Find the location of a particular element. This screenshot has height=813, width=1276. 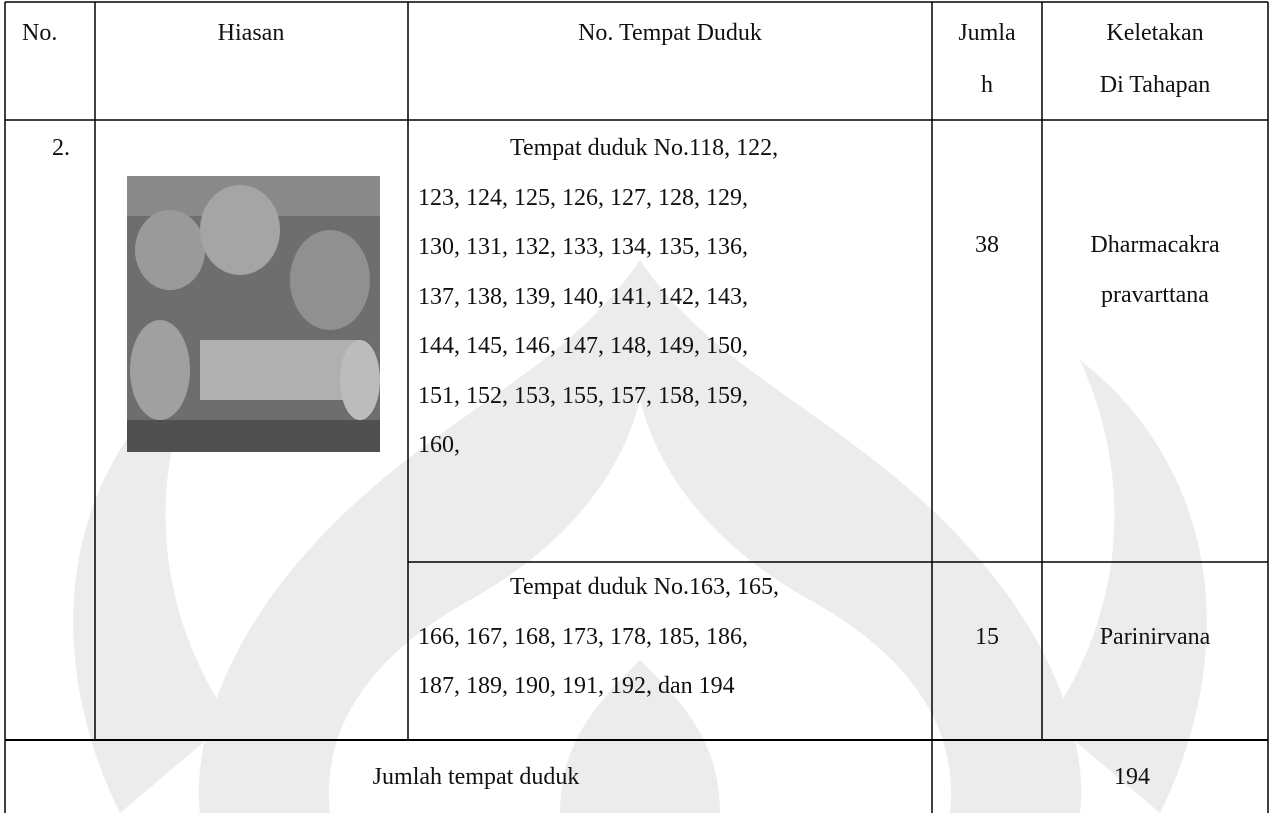

seat-list-line: Tempat duduk No.118, 122, is located at coordinates (644, 148).